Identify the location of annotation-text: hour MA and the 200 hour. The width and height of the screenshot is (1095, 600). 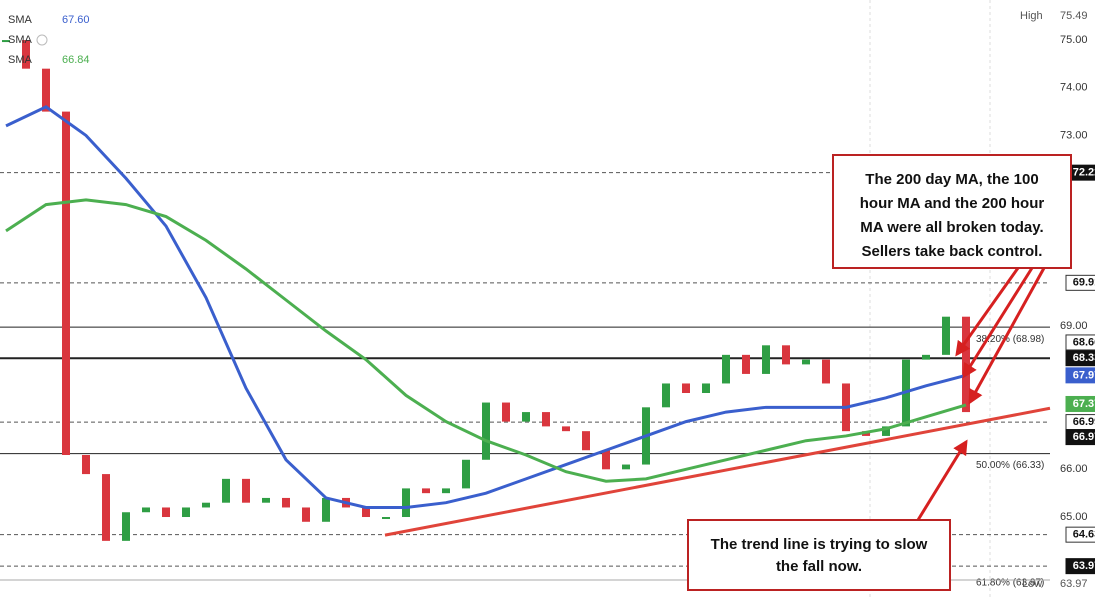
(952, 203).